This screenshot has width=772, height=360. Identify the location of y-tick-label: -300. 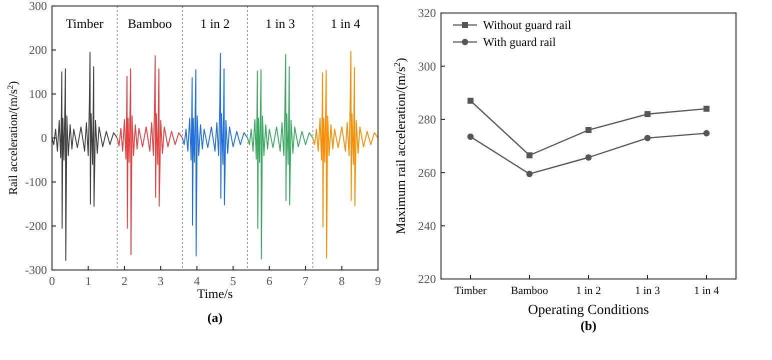
(36, 270).